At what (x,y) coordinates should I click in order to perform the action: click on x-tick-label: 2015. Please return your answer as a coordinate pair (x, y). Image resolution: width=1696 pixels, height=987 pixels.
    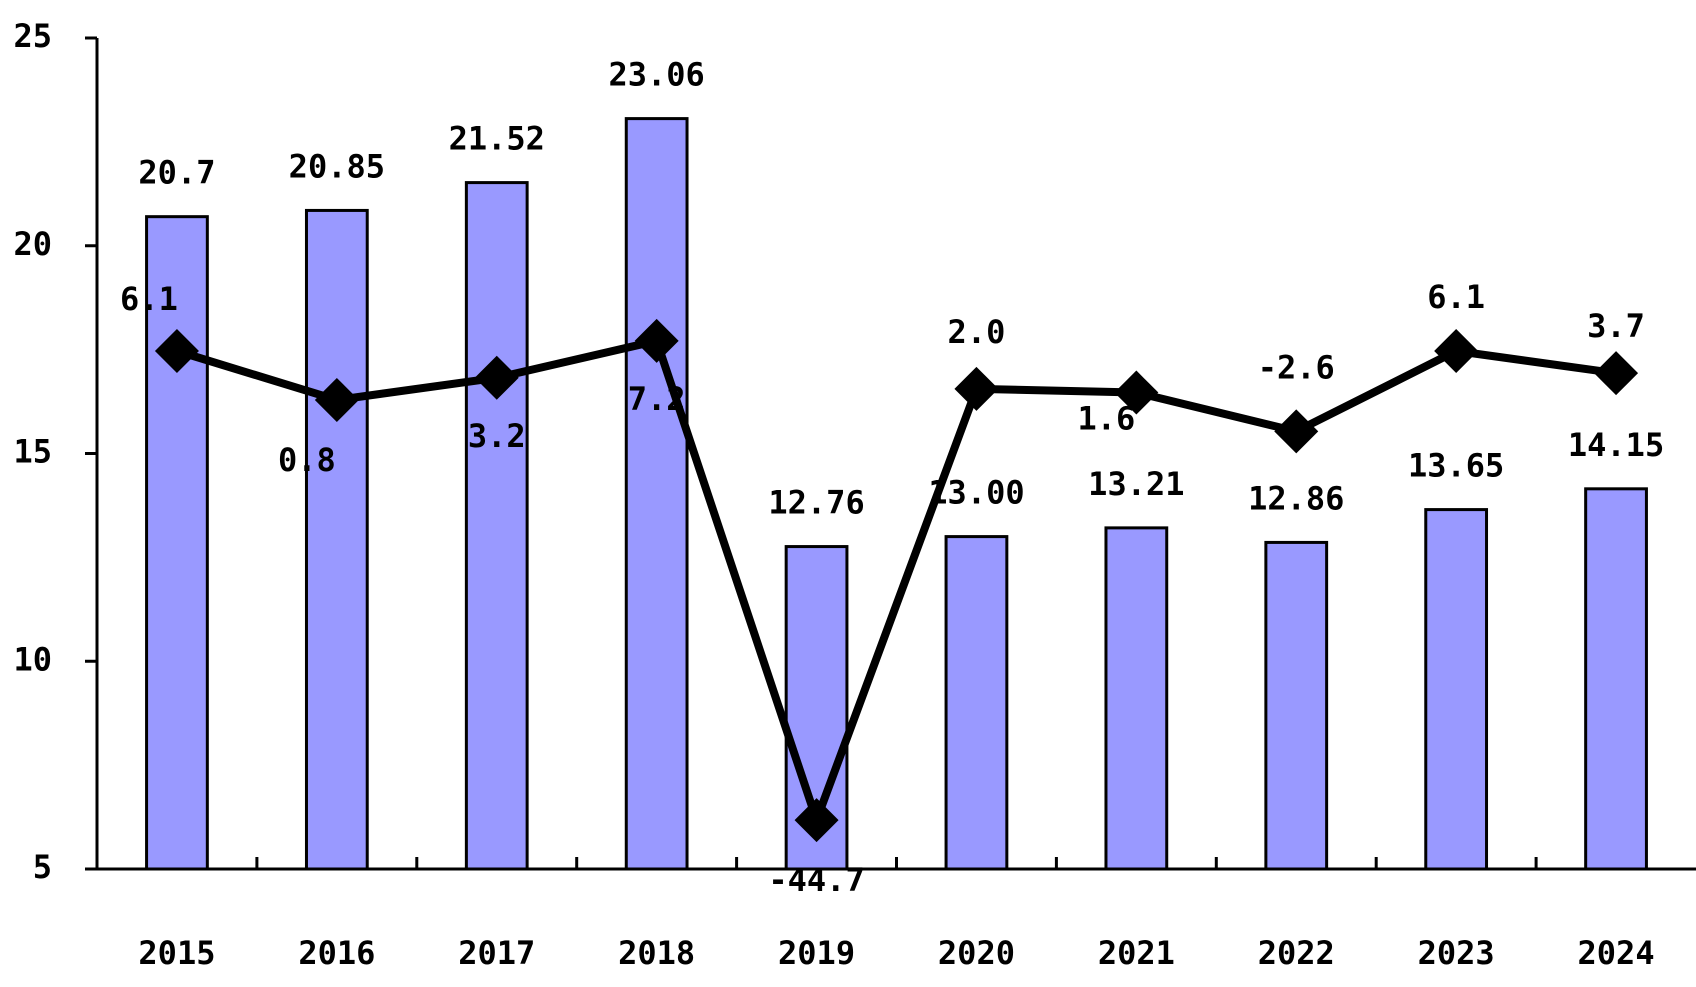
    Looking at the image, I should click on (176, 953).